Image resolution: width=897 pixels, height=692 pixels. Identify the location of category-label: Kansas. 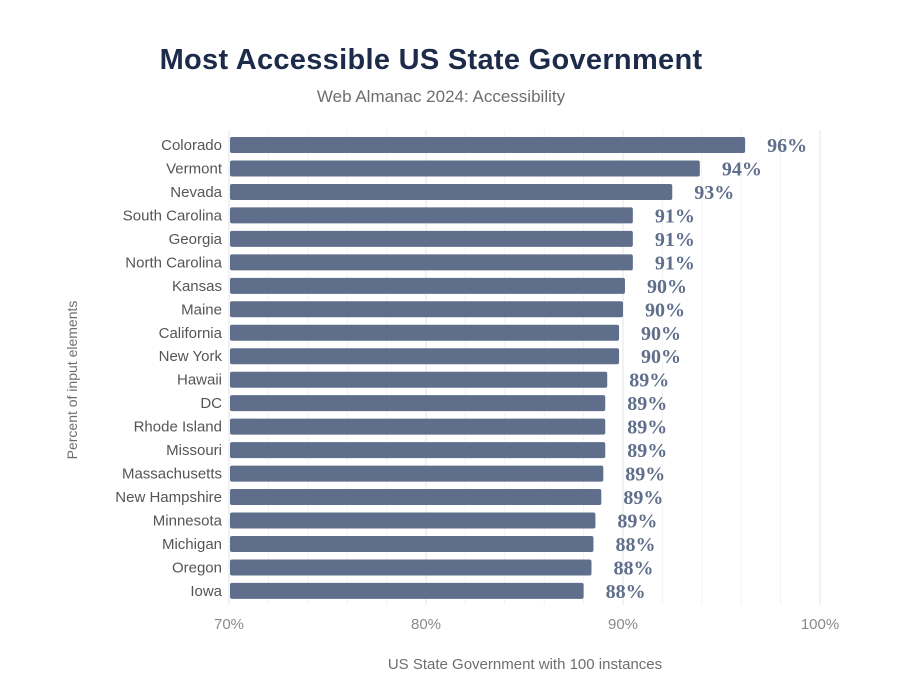
(197, 286).